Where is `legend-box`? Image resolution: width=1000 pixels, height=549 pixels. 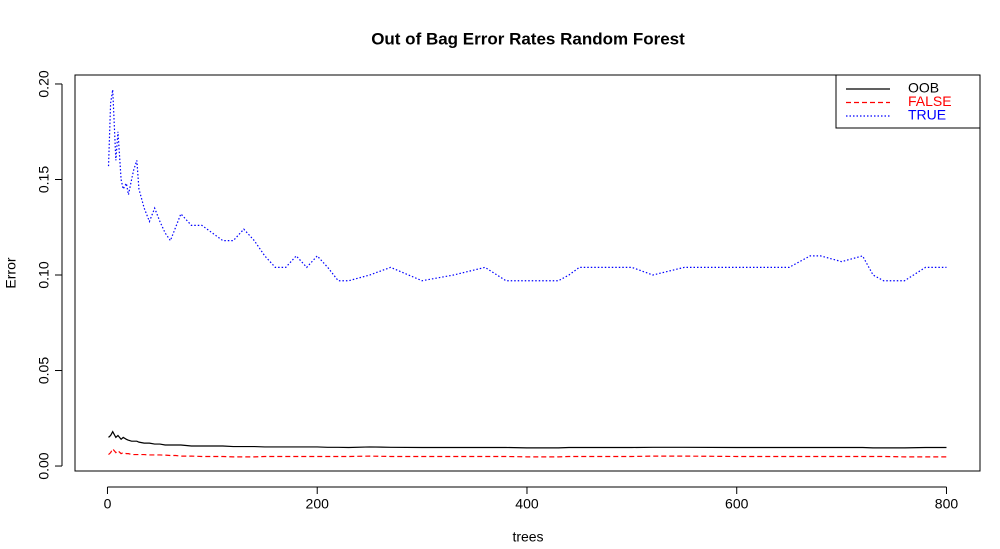
legend-box is located at coordinates (908, 101).